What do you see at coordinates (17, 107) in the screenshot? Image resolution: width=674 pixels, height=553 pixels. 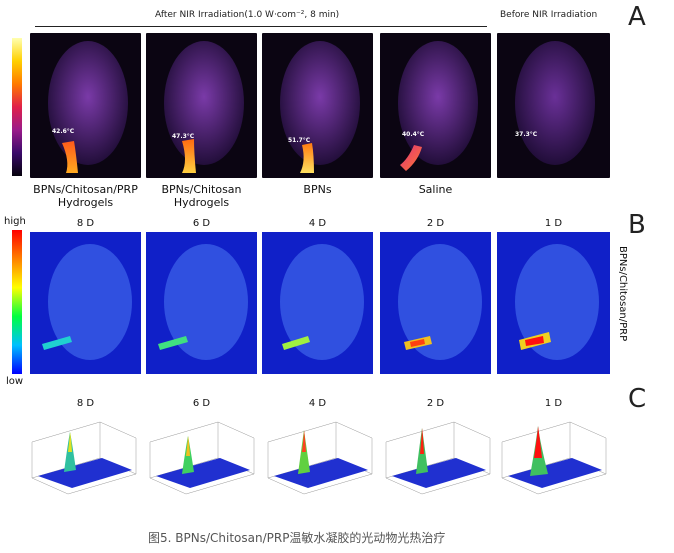 I see `temperature-colorbar` at bounding box center [17, 107].